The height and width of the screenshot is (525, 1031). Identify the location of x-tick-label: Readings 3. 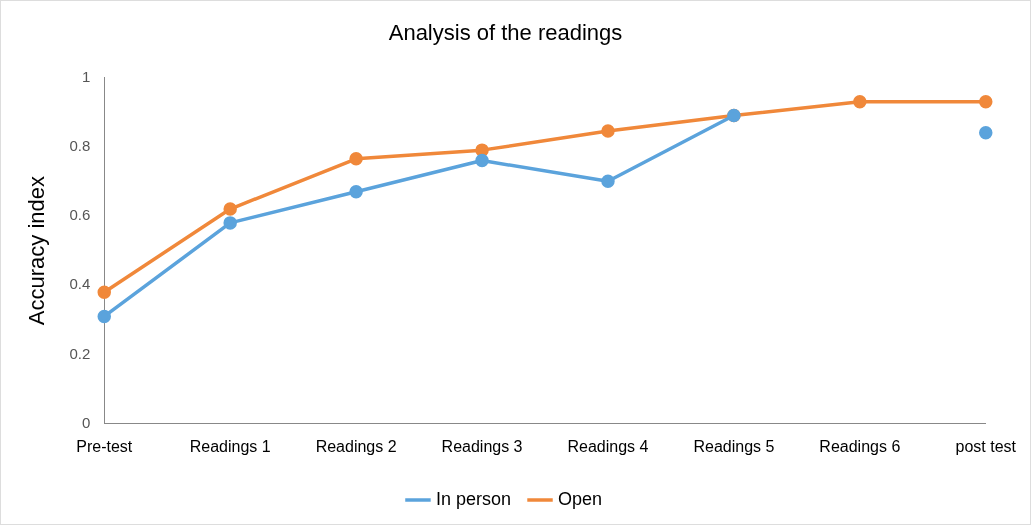
(482, 446).